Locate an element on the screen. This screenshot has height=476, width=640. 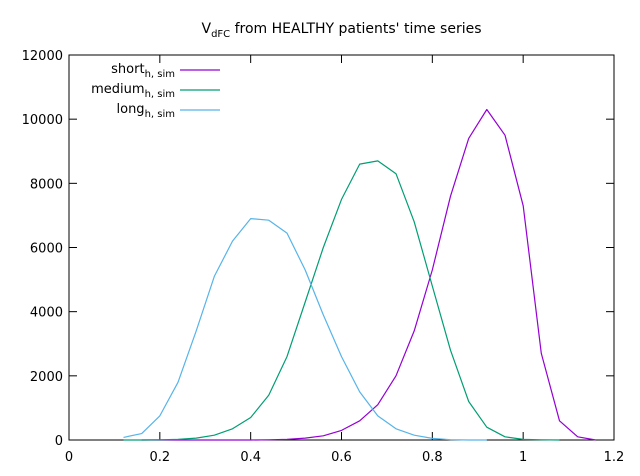
x-tick-label: 0.6 is located at coordinates (341, 457).